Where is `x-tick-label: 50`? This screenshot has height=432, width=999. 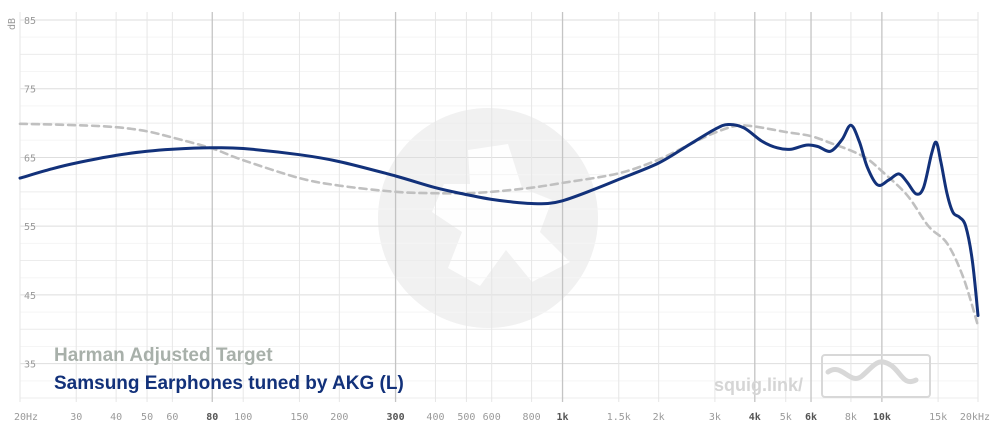 x-tick-label: 50 is located at coordinates (147, 417).